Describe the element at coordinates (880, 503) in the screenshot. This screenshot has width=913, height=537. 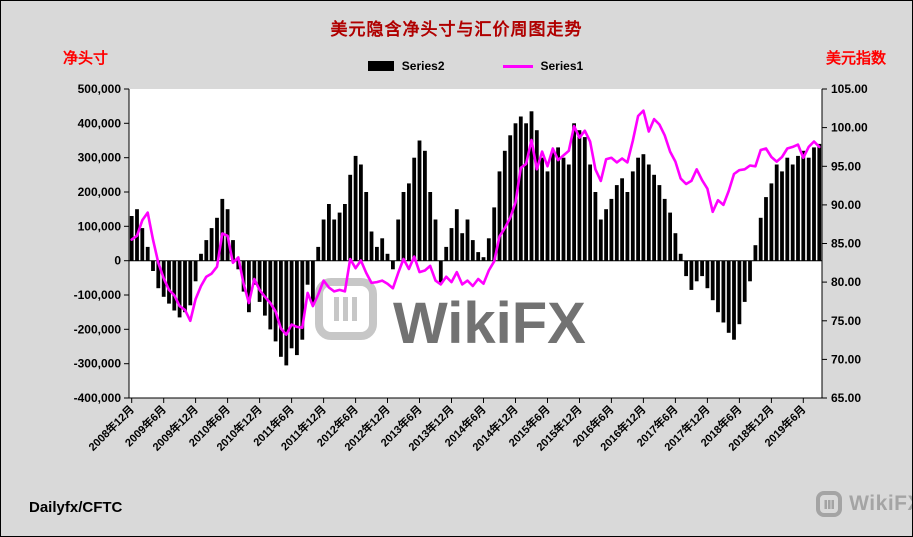
I see `corner-watermark-text: WikiFX` at that location.